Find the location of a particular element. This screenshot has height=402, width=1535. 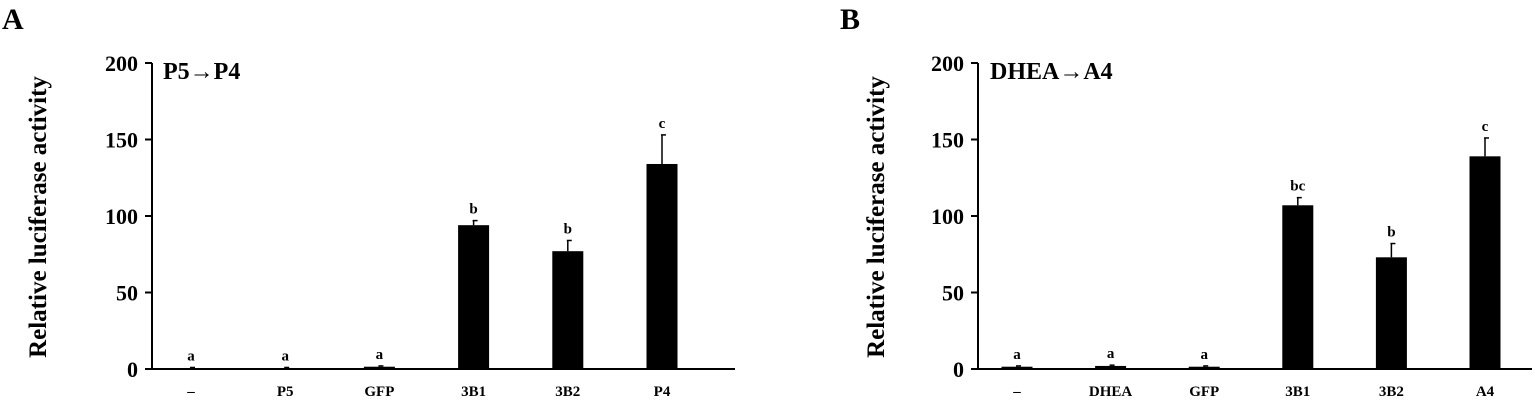

x-tick-label: DHEA is located at coordinates (1111, 392).